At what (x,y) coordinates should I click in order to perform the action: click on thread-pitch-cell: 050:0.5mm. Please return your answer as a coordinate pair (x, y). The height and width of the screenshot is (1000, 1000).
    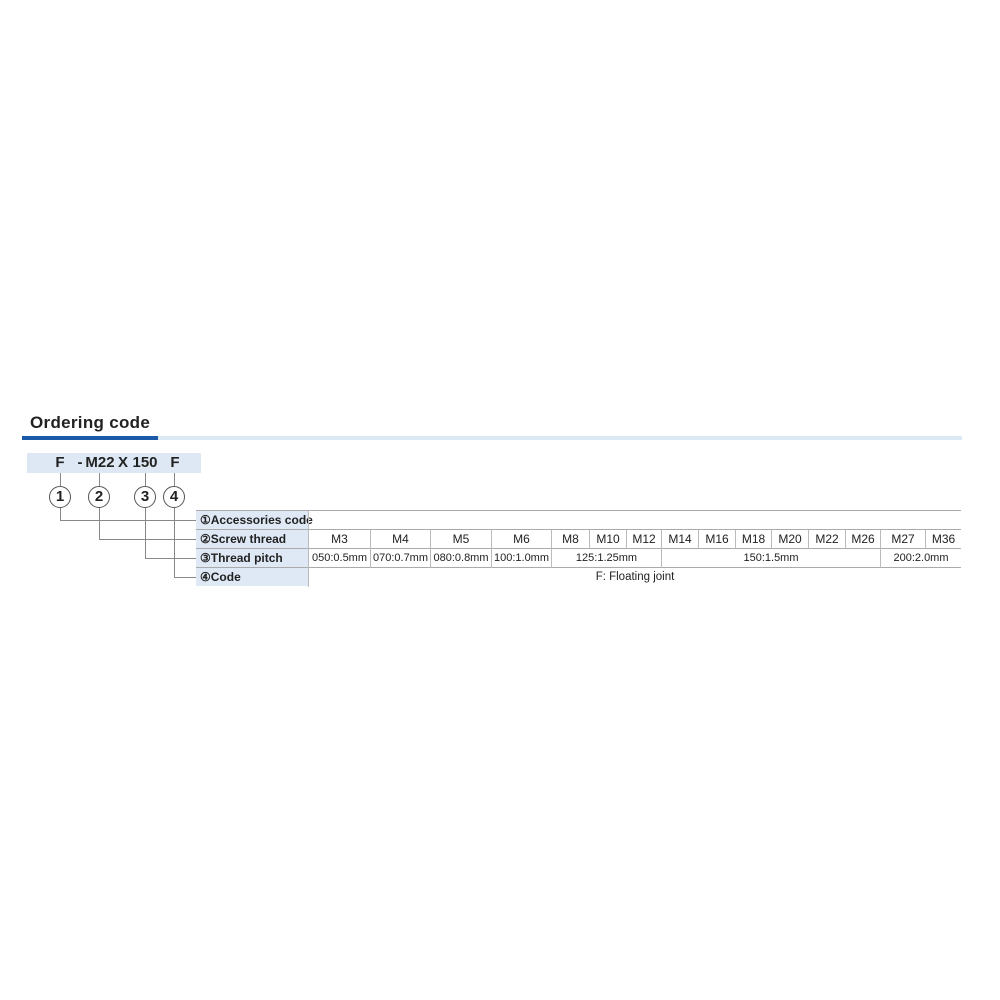
    Looking at the image, I should click on (339, 558).